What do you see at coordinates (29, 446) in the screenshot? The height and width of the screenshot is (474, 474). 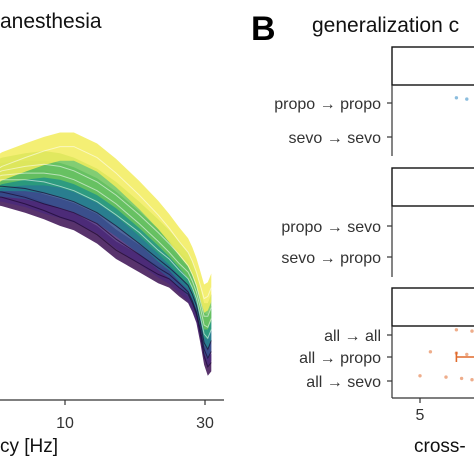 I see `panel-a-x-label: cy [Hz]` at bounding box center [29, 446].